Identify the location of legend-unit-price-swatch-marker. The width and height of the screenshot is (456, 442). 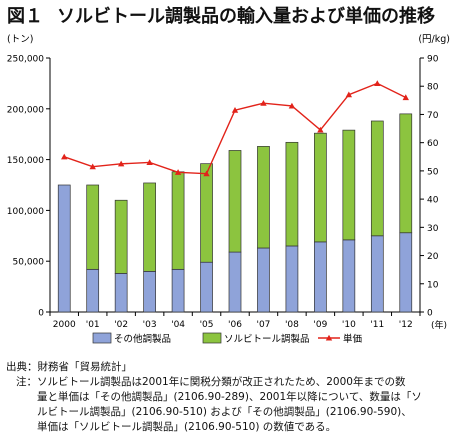
(329, 337).